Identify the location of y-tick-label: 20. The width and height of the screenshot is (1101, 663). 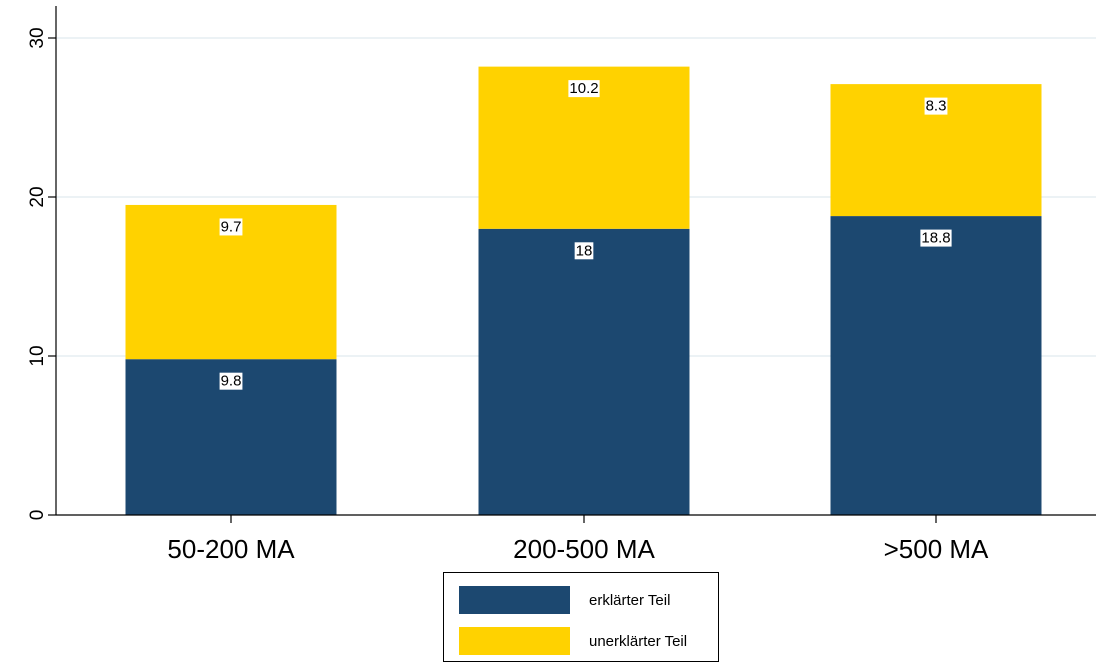
(37, 196).